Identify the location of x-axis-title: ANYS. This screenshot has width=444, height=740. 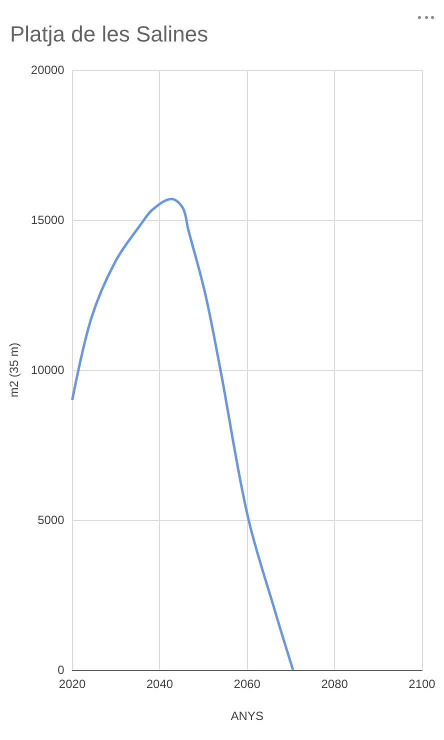
(247, 716).